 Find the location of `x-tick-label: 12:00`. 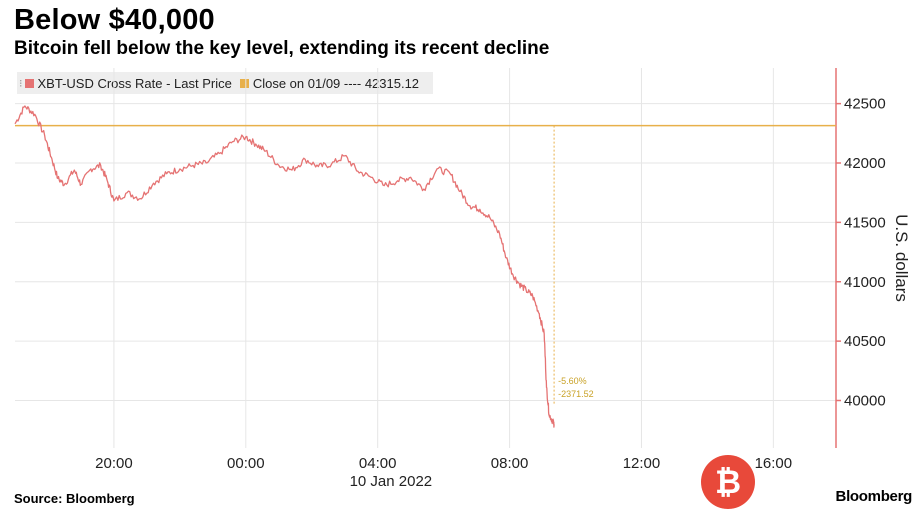

x-tick-label: 12:00 is located at coordinates (642, 463).